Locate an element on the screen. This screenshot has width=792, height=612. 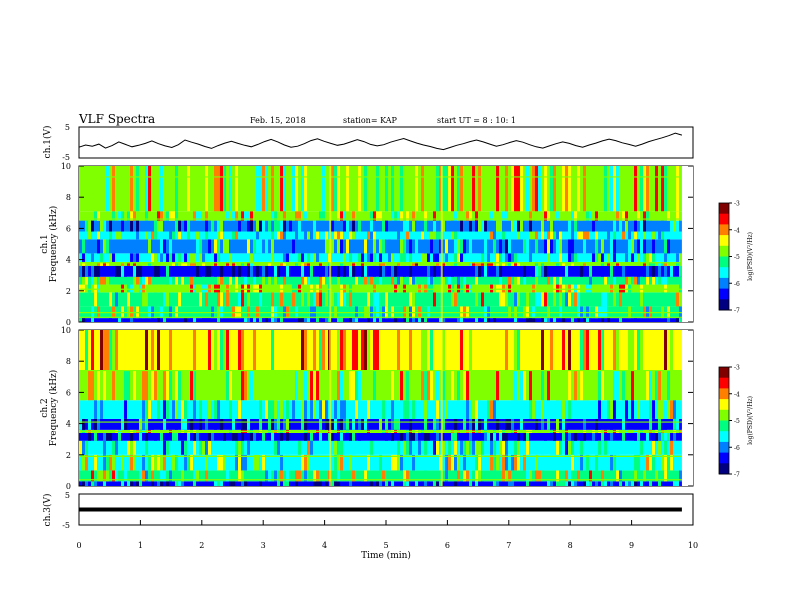
ch2-spec-ytick-label: 0 is located at coordinates (68, 486).